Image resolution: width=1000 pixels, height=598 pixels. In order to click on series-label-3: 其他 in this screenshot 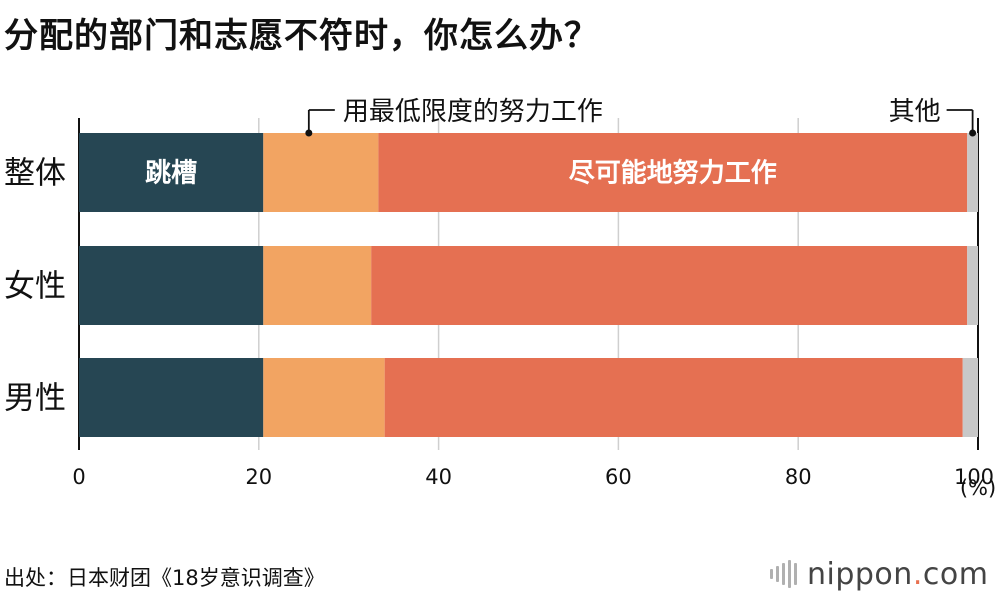, I will do `click(915, 112)`.